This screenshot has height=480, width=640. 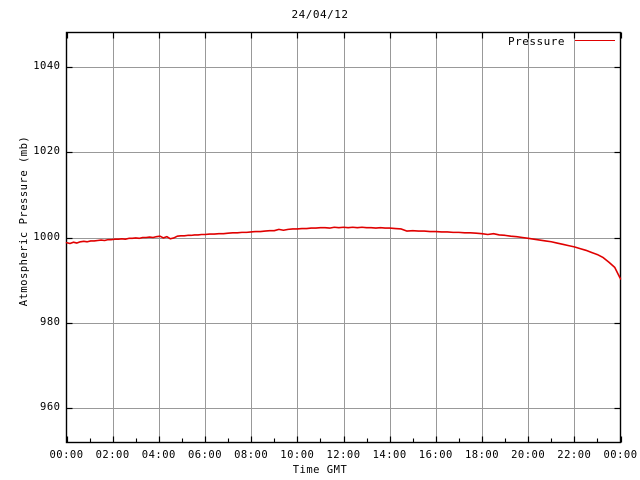 What do you see at coordinates (47, 151) in the screenshot?
I see `y-tick-label: 1020` at bounding box center [47, 151].